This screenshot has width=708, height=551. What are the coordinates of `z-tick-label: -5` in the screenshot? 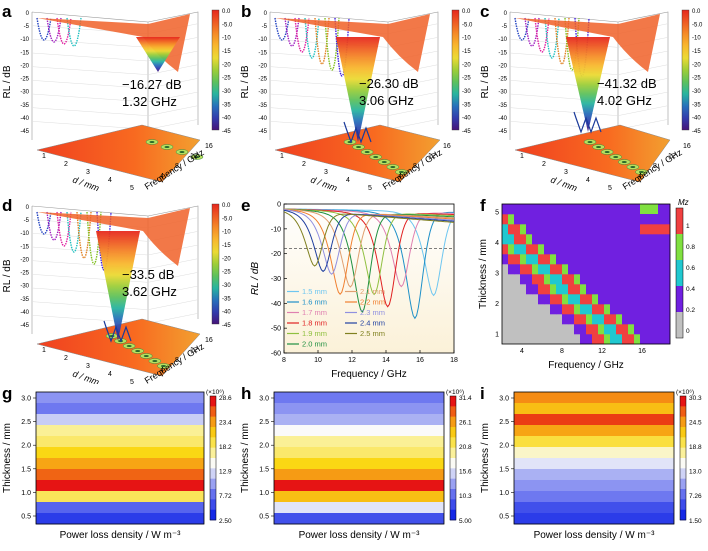 It's located at (505, 27).